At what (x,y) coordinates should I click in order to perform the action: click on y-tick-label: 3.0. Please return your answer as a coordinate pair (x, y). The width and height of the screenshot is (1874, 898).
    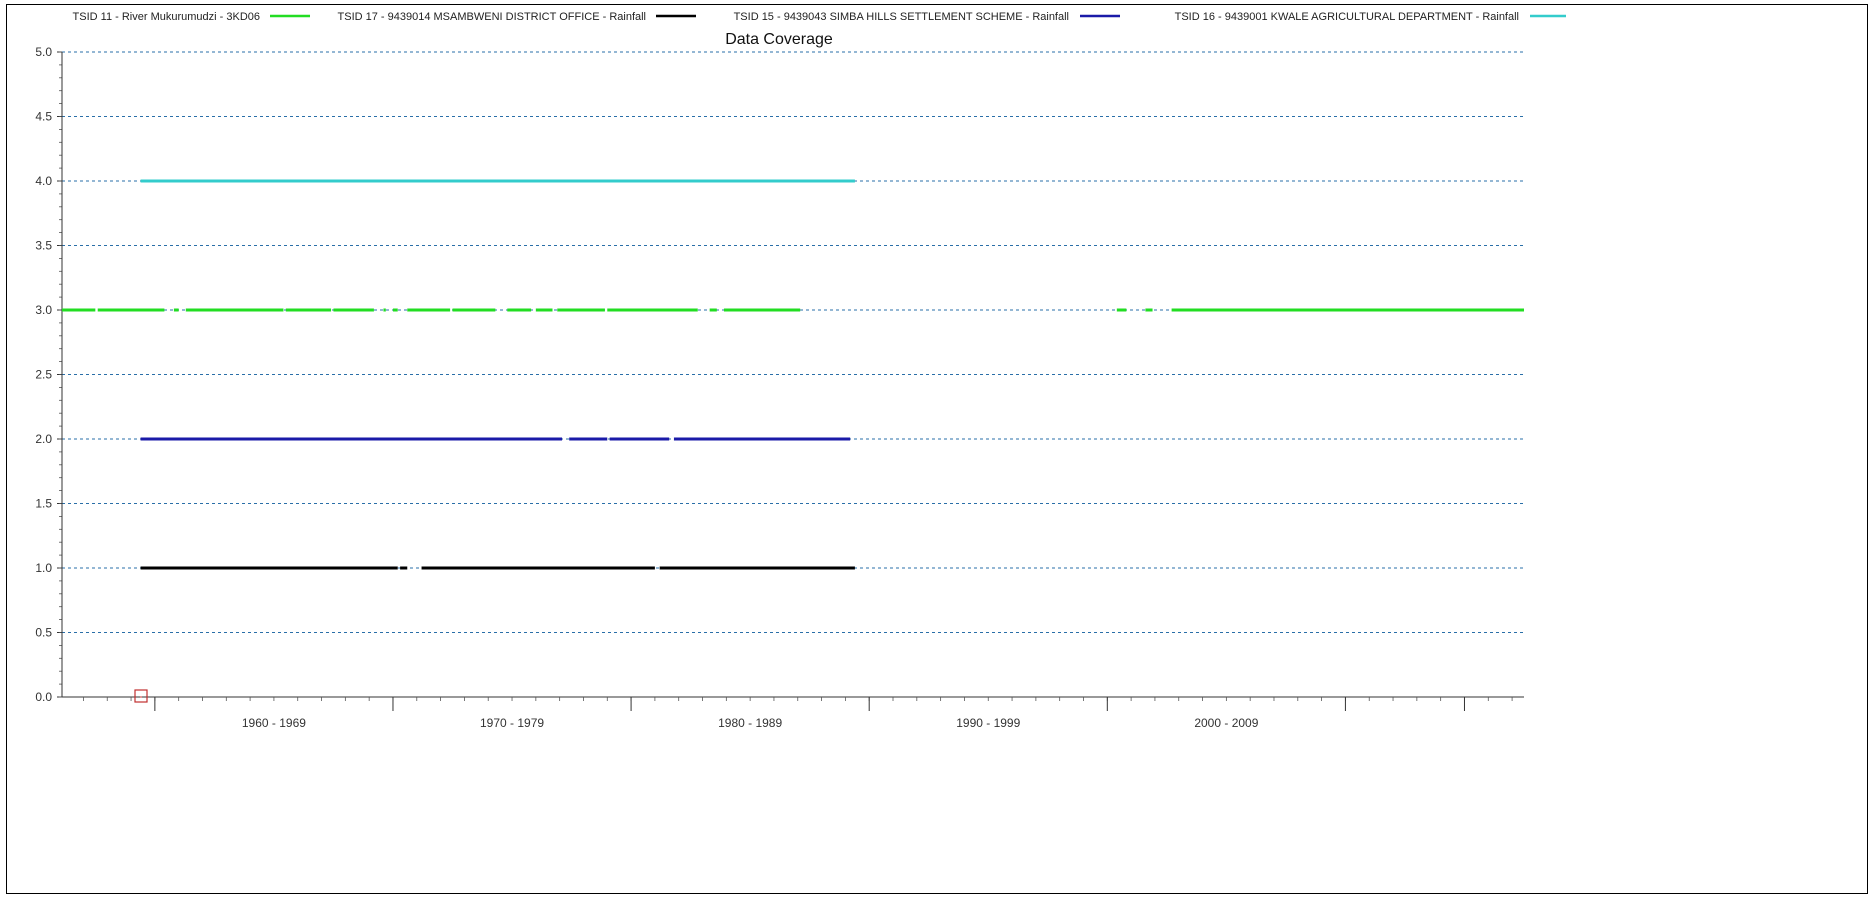
    Looking at the image, I should click on (43, 310).